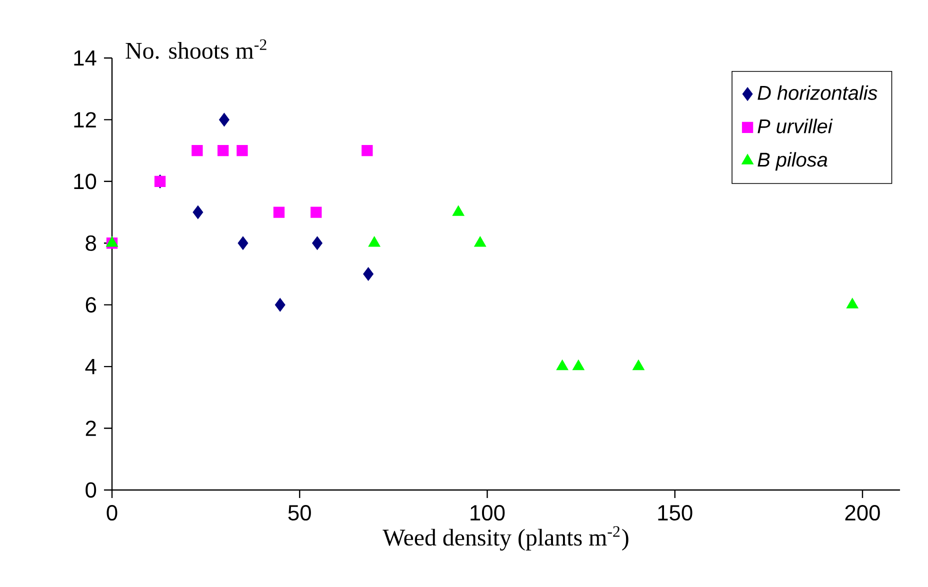  Describe the element at coordinates (675, 513) in the screenshot. I see `x-tick-label: 150` at that location.